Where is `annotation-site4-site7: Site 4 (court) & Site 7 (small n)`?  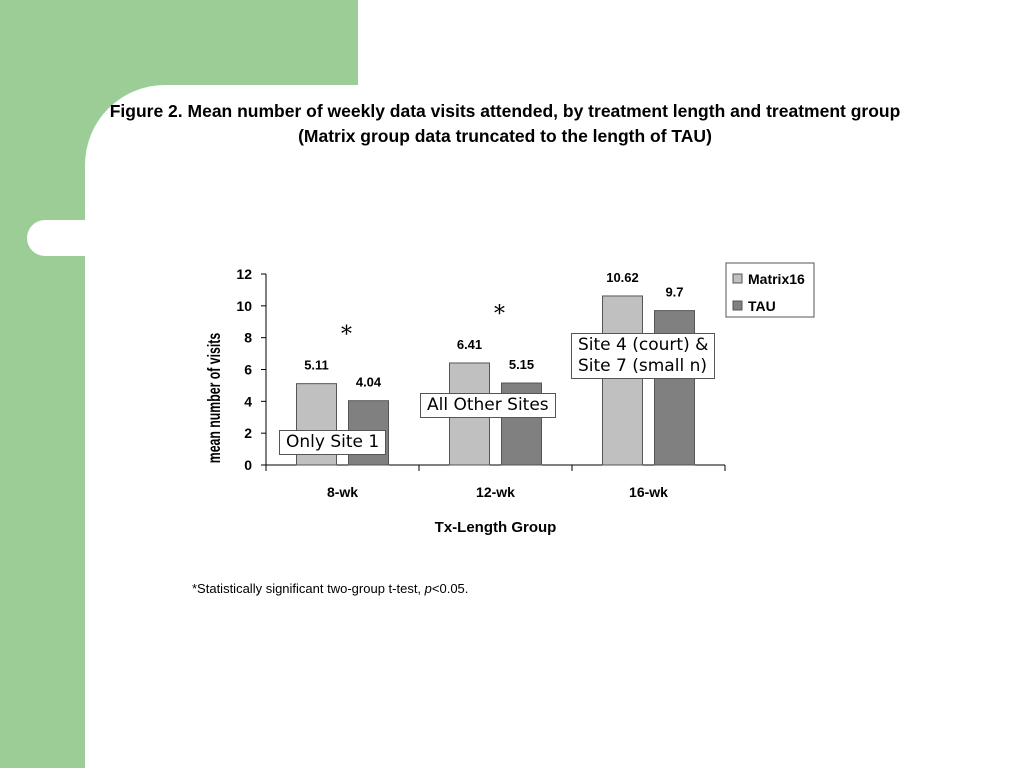
annotation-site4-site7: Site 4 (court) & Site 7 (small n) is located at coordinates (643, 356).